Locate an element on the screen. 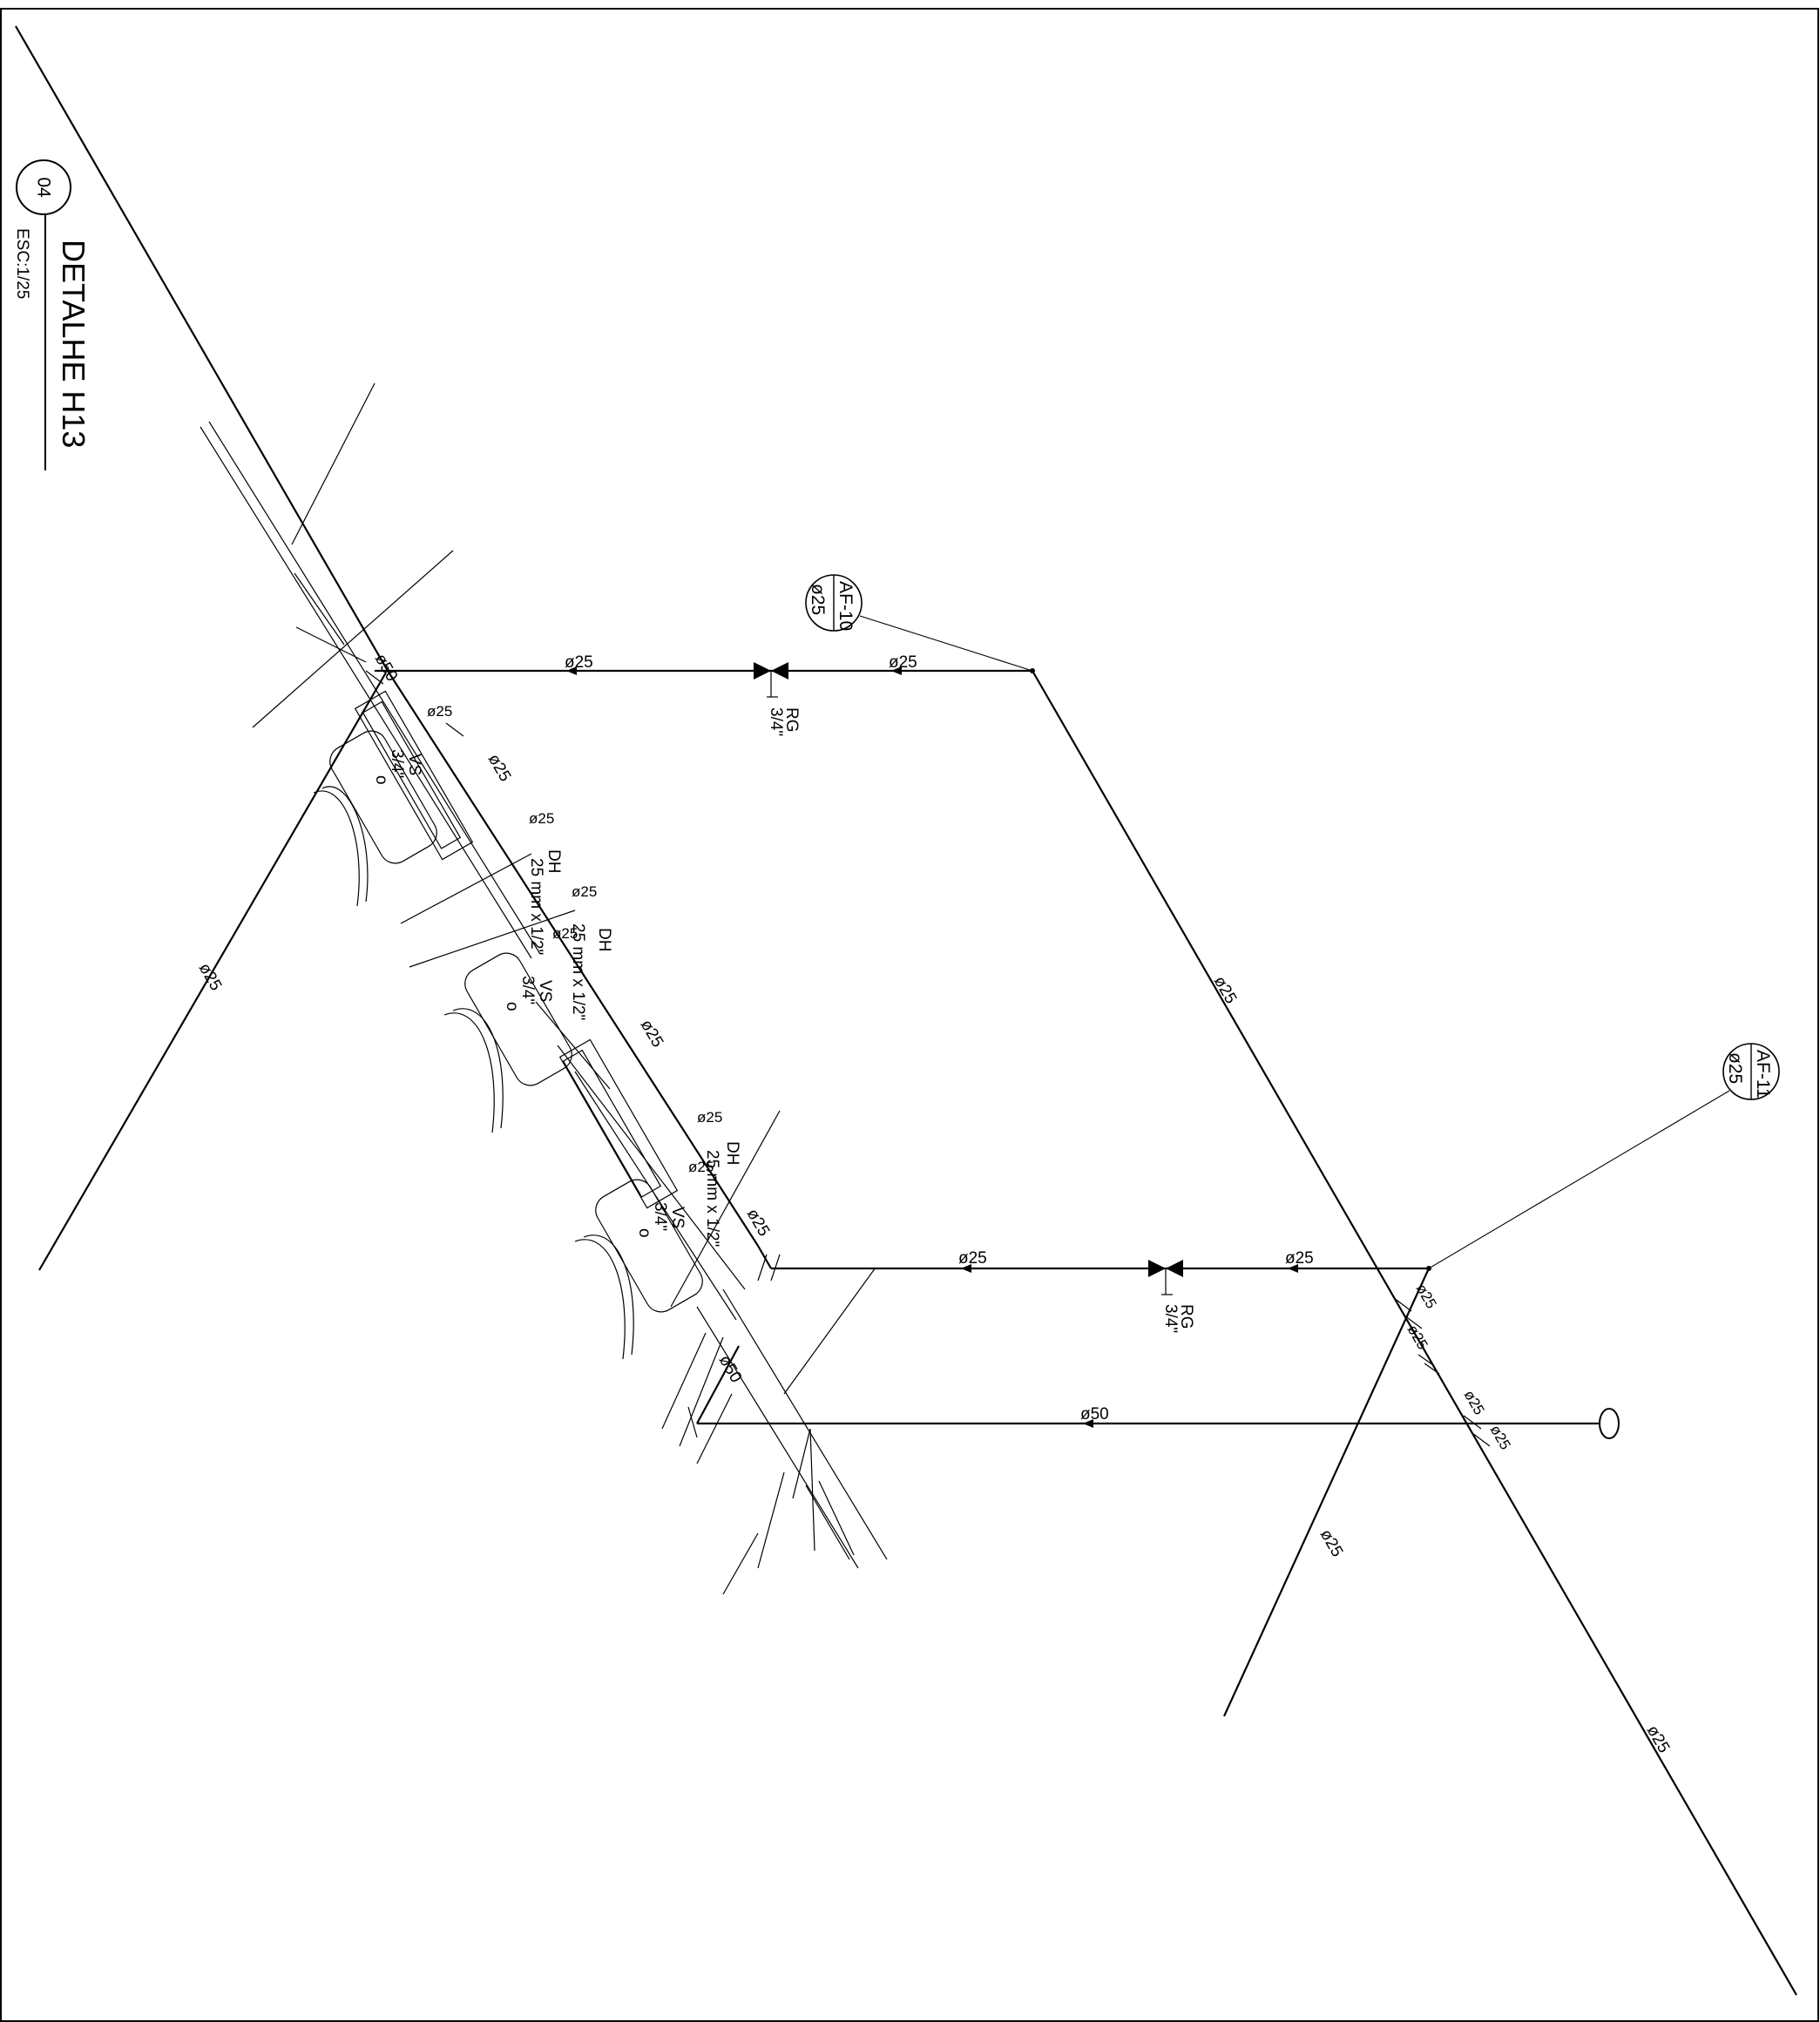  tag-af11: AF-11 ø25 is located at coordinates (1603, 1157).